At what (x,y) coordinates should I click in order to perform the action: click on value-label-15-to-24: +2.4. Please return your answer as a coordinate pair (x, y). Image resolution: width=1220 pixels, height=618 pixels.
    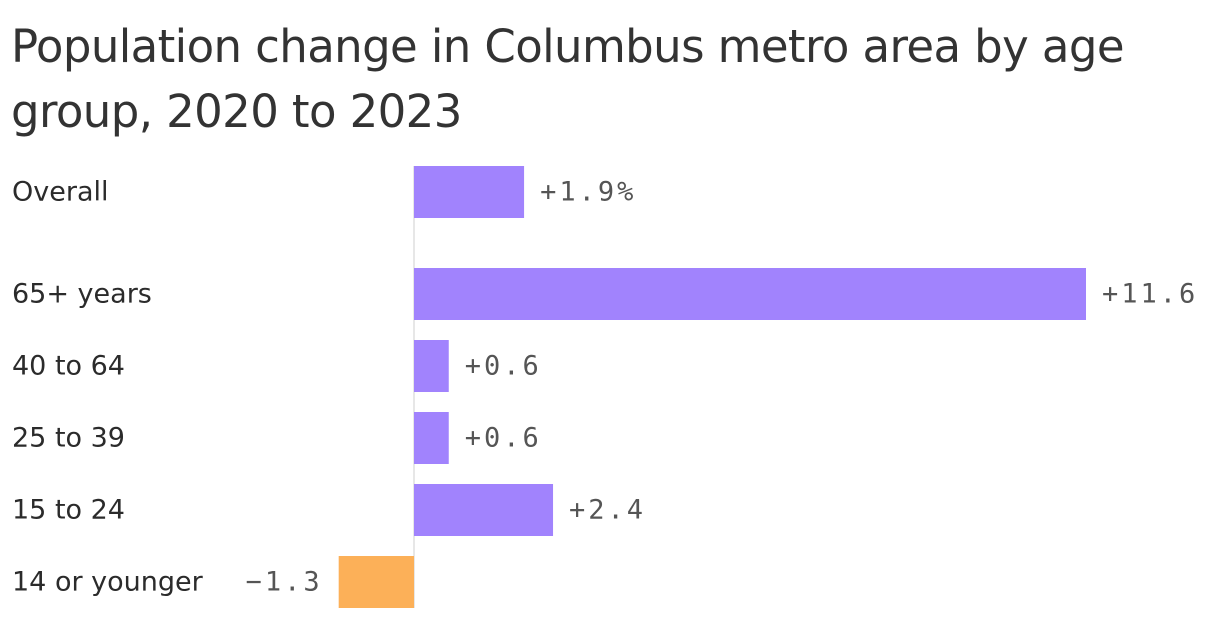
    Looking at the image, I should click on (607, 510).